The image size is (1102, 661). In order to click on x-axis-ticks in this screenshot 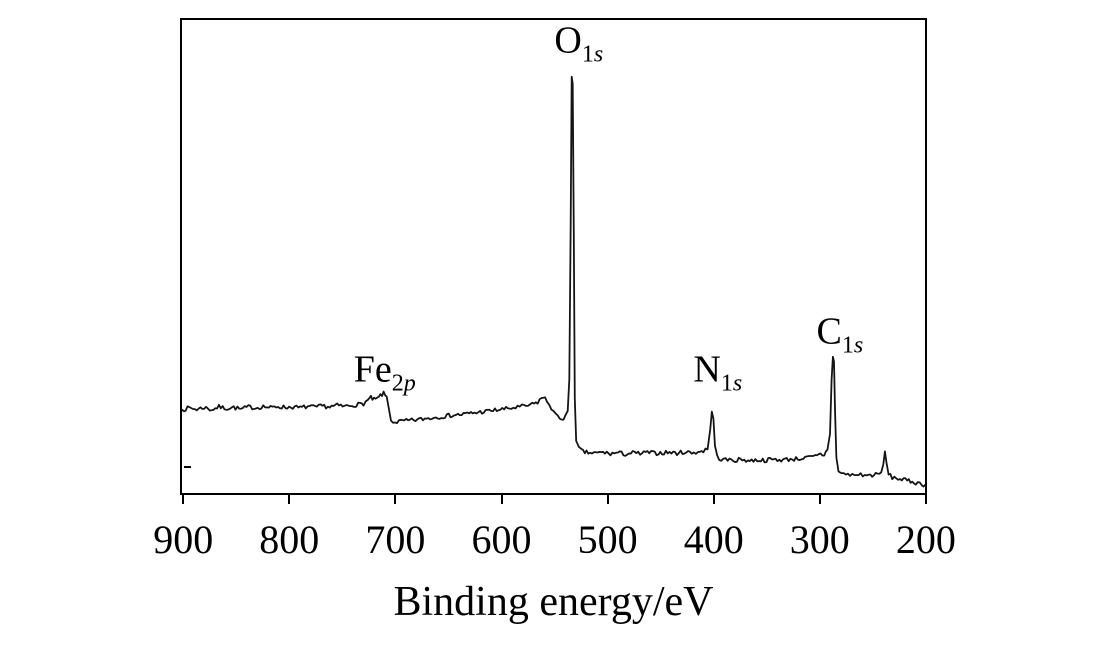, I will do `click(553, 501)`.